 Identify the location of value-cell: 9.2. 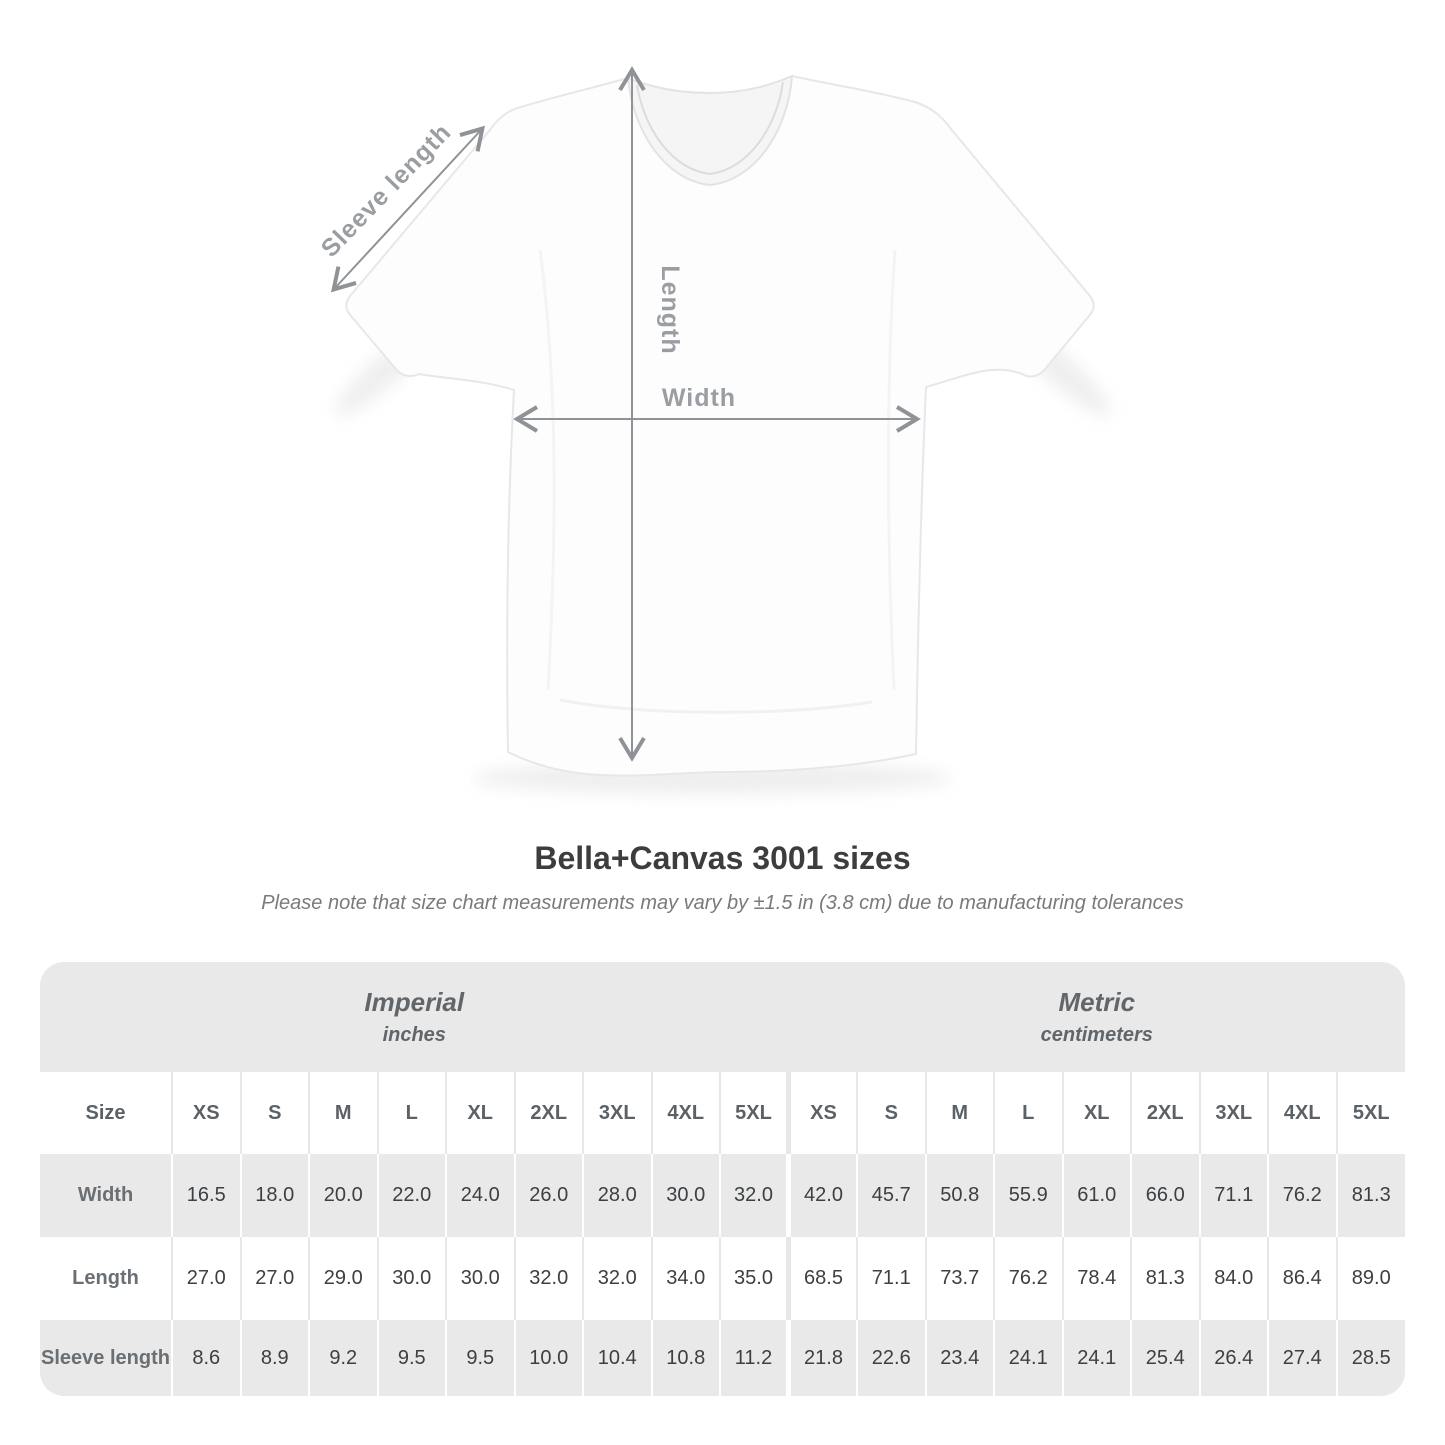
(343, 1358).